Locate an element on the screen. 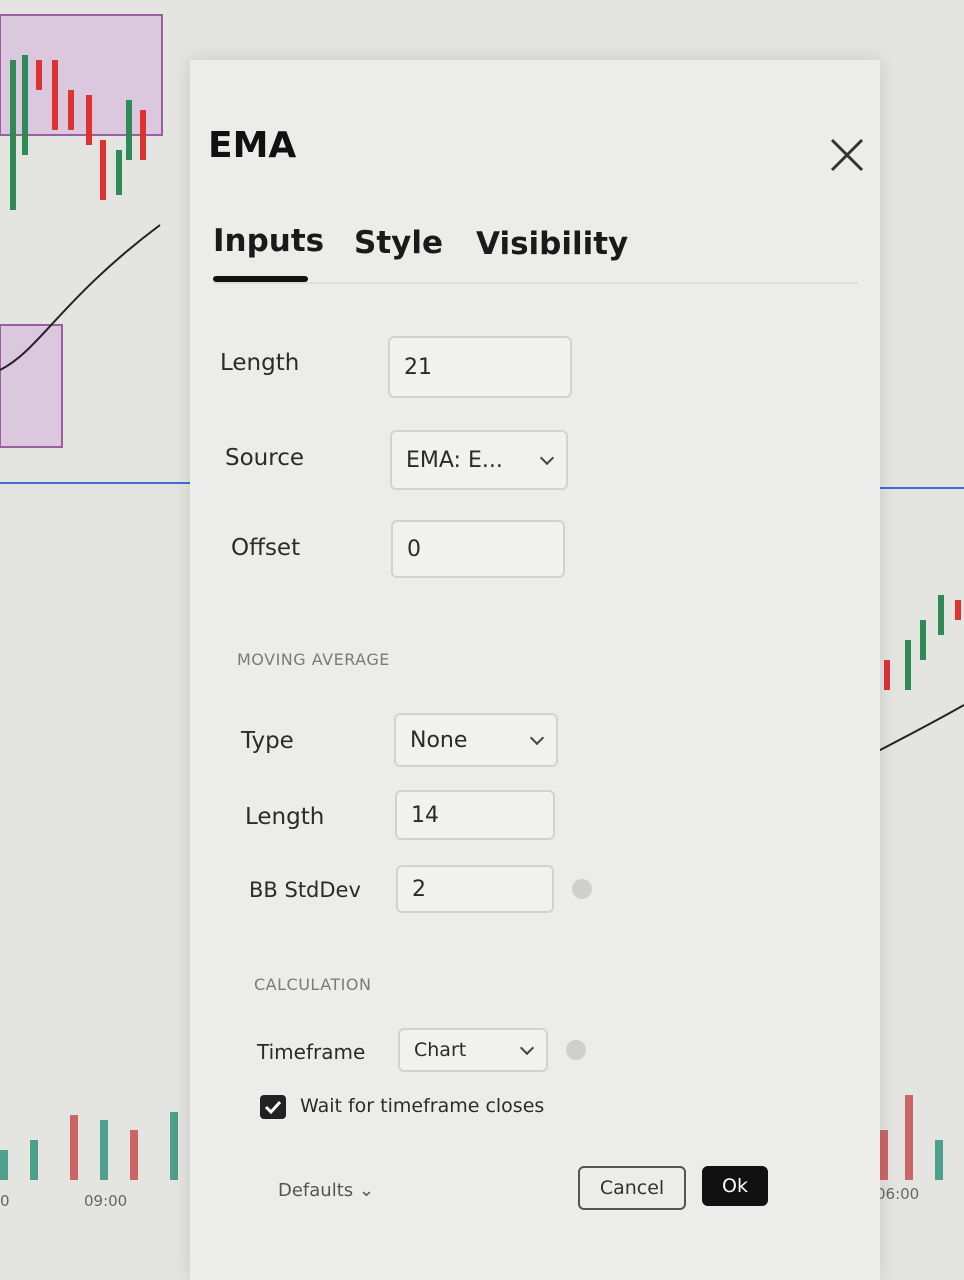 This screenshot has height=1280, width=964. select-value: None is located at coordinates (439, 740).